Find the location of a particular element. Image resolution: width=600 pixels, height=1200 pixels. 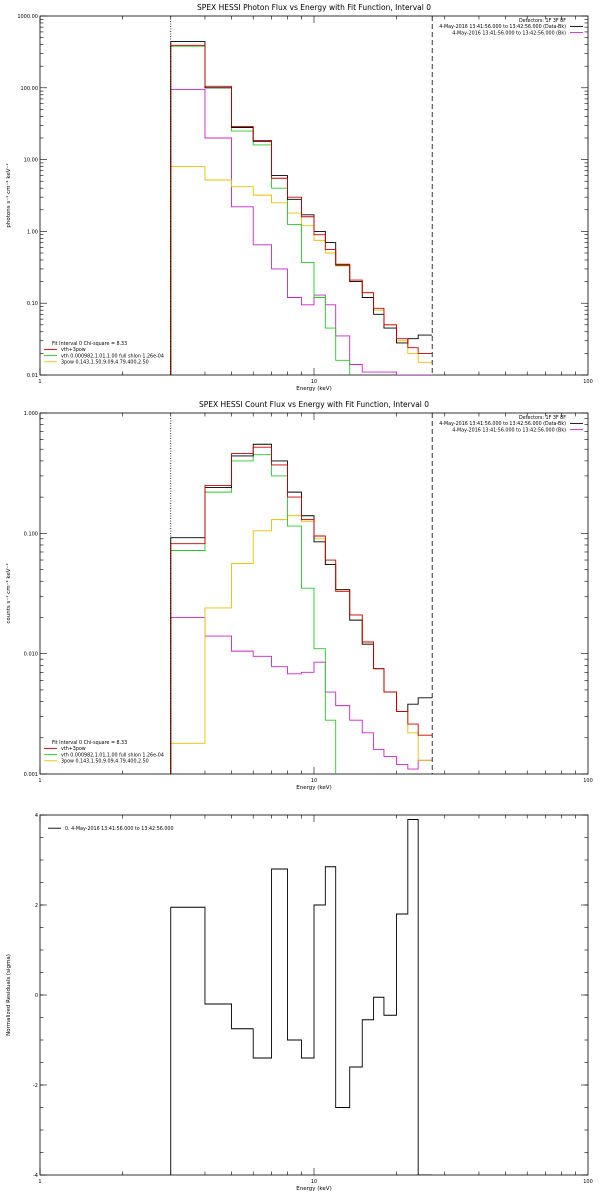

y-tick-label: 0 is located at coordinates (36, 996).